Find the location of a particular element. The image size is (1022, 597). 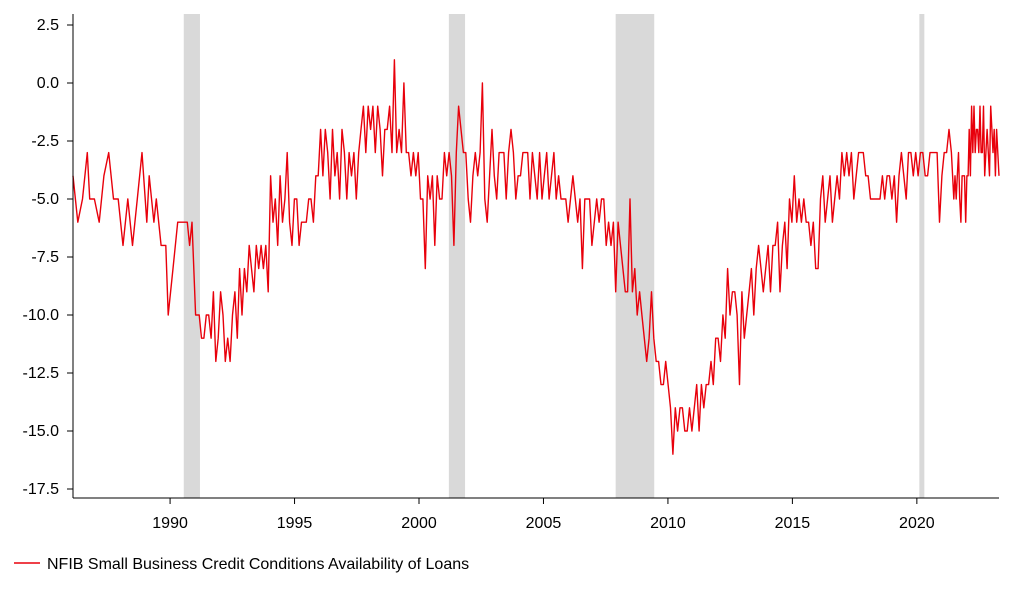

x-tick-label: 1990 is located at coordinates (170, 523).